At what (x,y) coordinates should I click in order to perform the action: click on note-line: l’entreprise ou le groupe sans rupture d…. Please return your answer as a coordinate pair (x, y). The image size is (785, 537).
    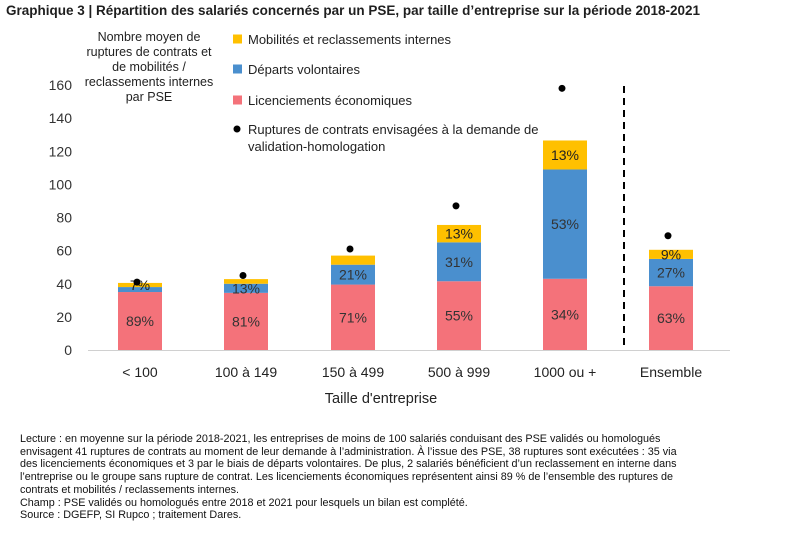
    Looking at the image, I should click on (346, 477).